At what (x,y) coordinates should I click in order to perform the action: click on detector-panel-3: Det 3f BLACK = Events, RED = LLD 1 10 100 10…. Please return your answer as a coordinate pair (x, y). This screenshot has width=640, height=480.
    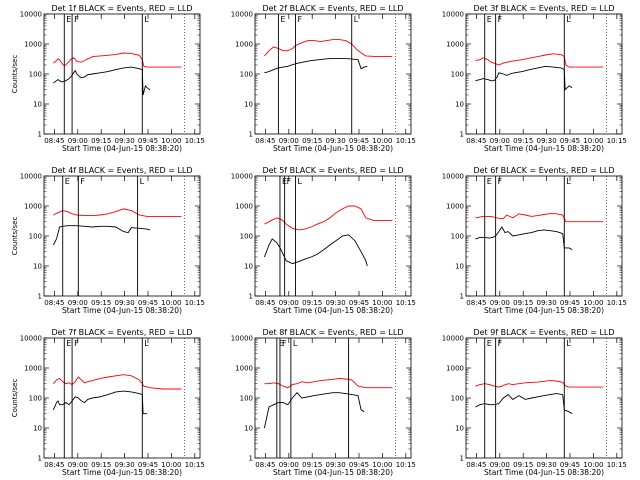
    Looking at the image, I should click on (534, 78).